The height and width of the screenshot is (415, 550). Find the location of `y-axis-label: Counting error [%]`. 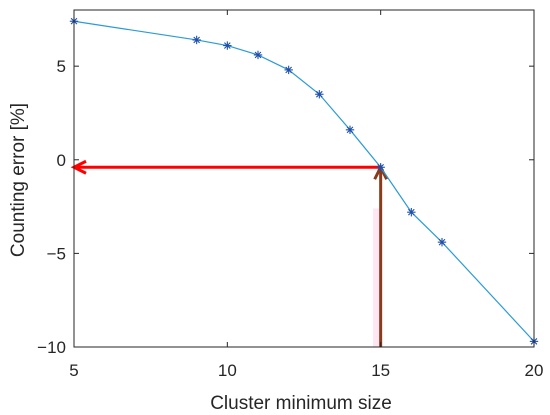

y-axis-label: Counting error [%] is located at coordinates (18, 180).